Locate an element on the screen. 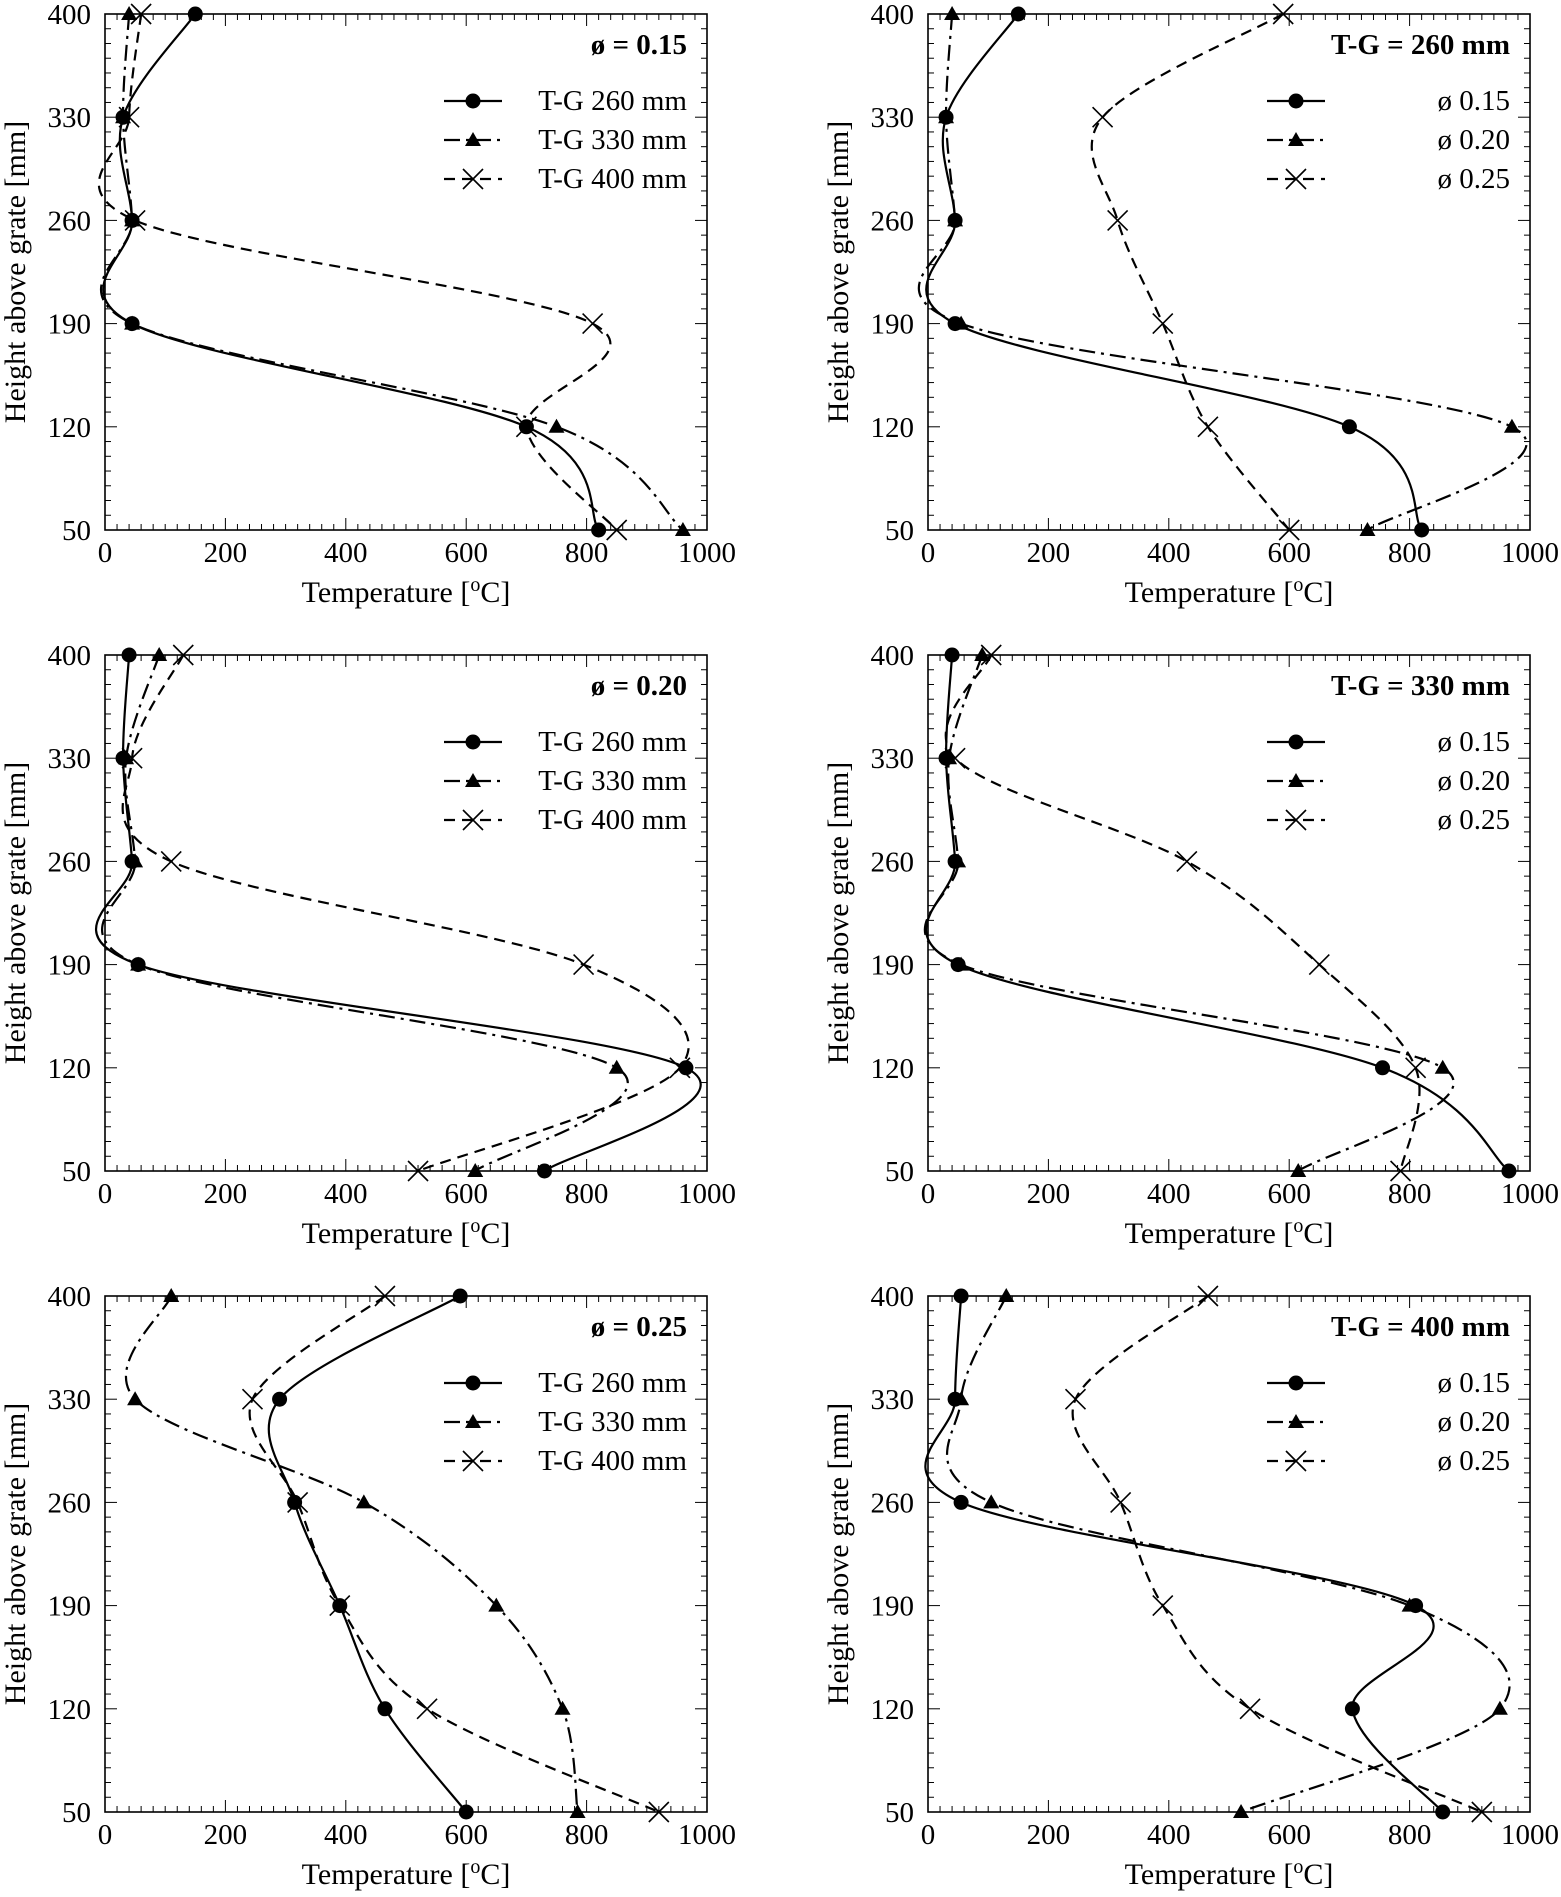  panel-title: ø = 0.15 is located at coordinates (639, 45).